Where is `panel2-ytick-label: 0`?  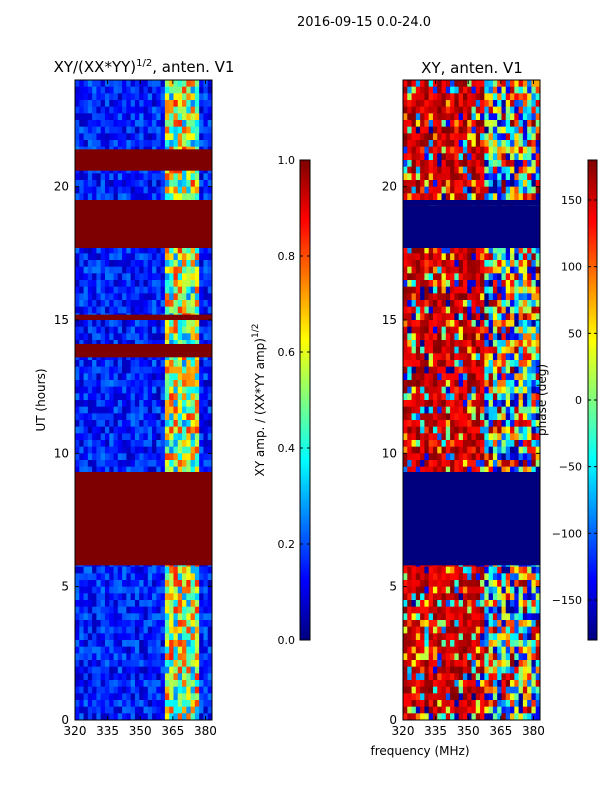 panel2-ytick-label: 0 is located at coordinates (393, 720).